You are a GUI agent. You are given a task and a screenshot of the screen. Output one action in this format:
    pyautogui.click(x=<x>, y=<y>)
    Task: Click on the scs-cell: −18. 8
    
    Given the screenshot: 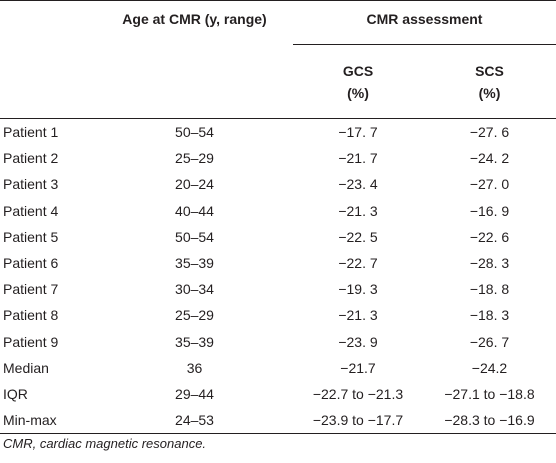 What is the action you would take?
    pyautogui.click(x=489, y=289)
    